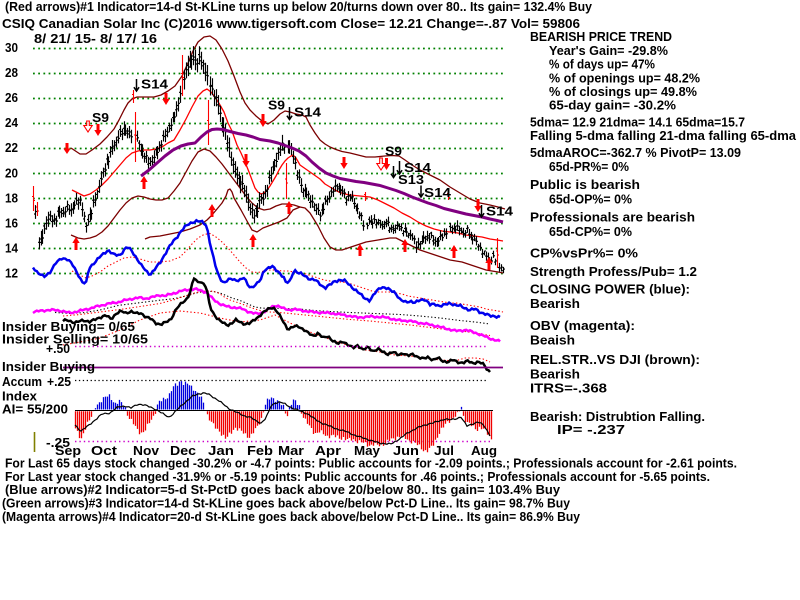  I want to click on svg-text: Index, so click(20, 395).